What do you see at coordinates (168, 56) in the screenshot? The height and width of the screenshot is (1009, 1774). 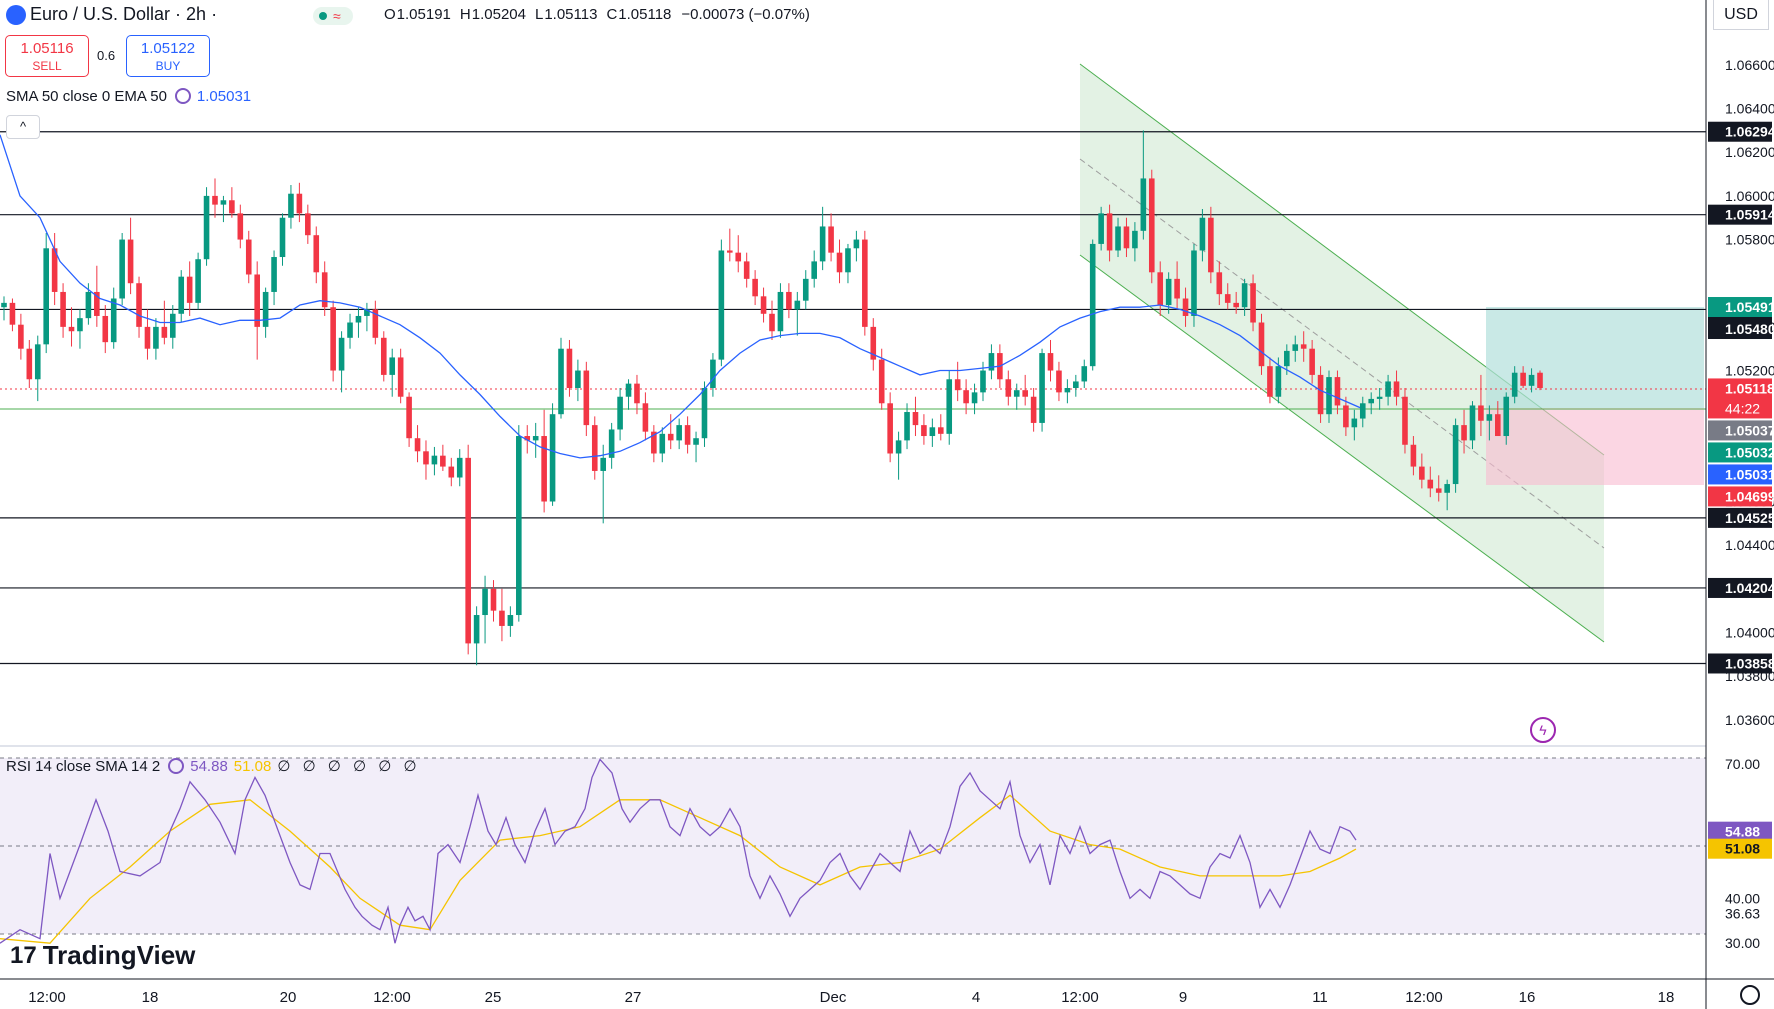 I see `buy-button: 1.05122 BUY` at bounding box center [168, 56].